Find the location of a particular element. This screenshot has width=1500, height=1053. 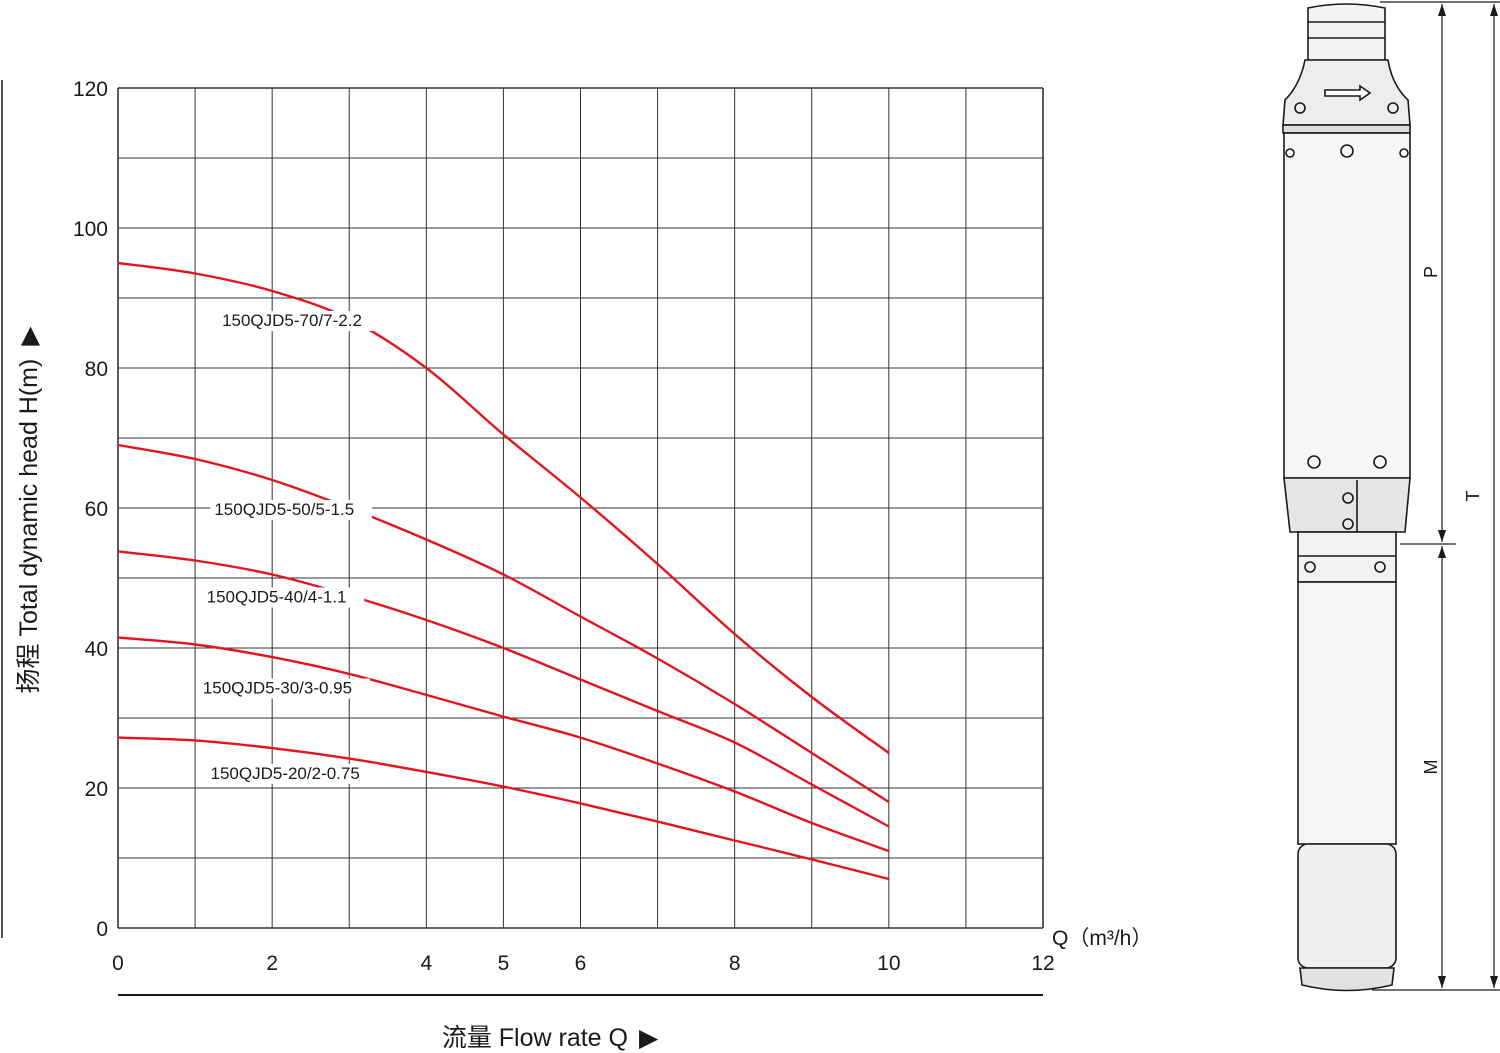

x-axis-arrow: ▶ is located at coordinates (649, 1038).